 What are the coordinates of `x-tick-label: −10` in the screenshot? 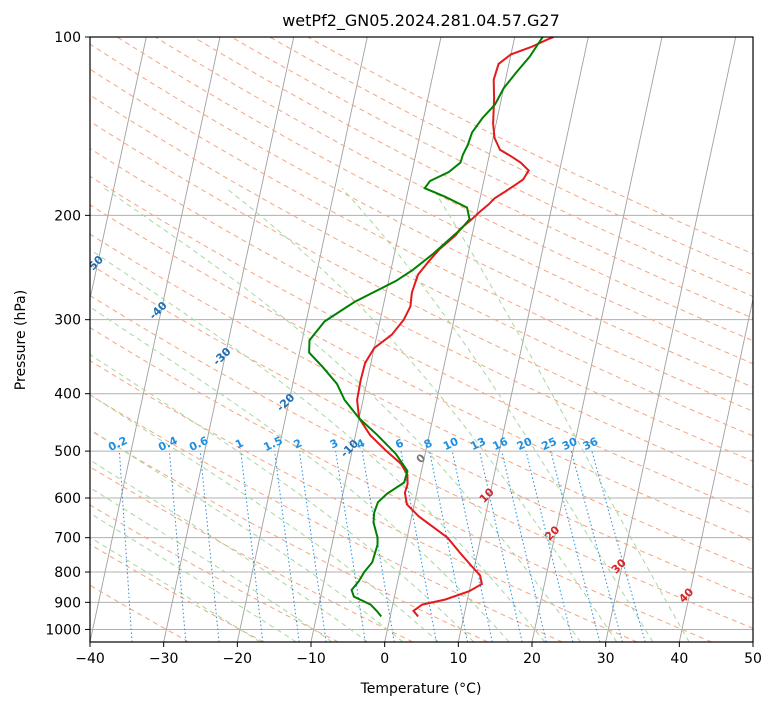 It's located at (311, 659).